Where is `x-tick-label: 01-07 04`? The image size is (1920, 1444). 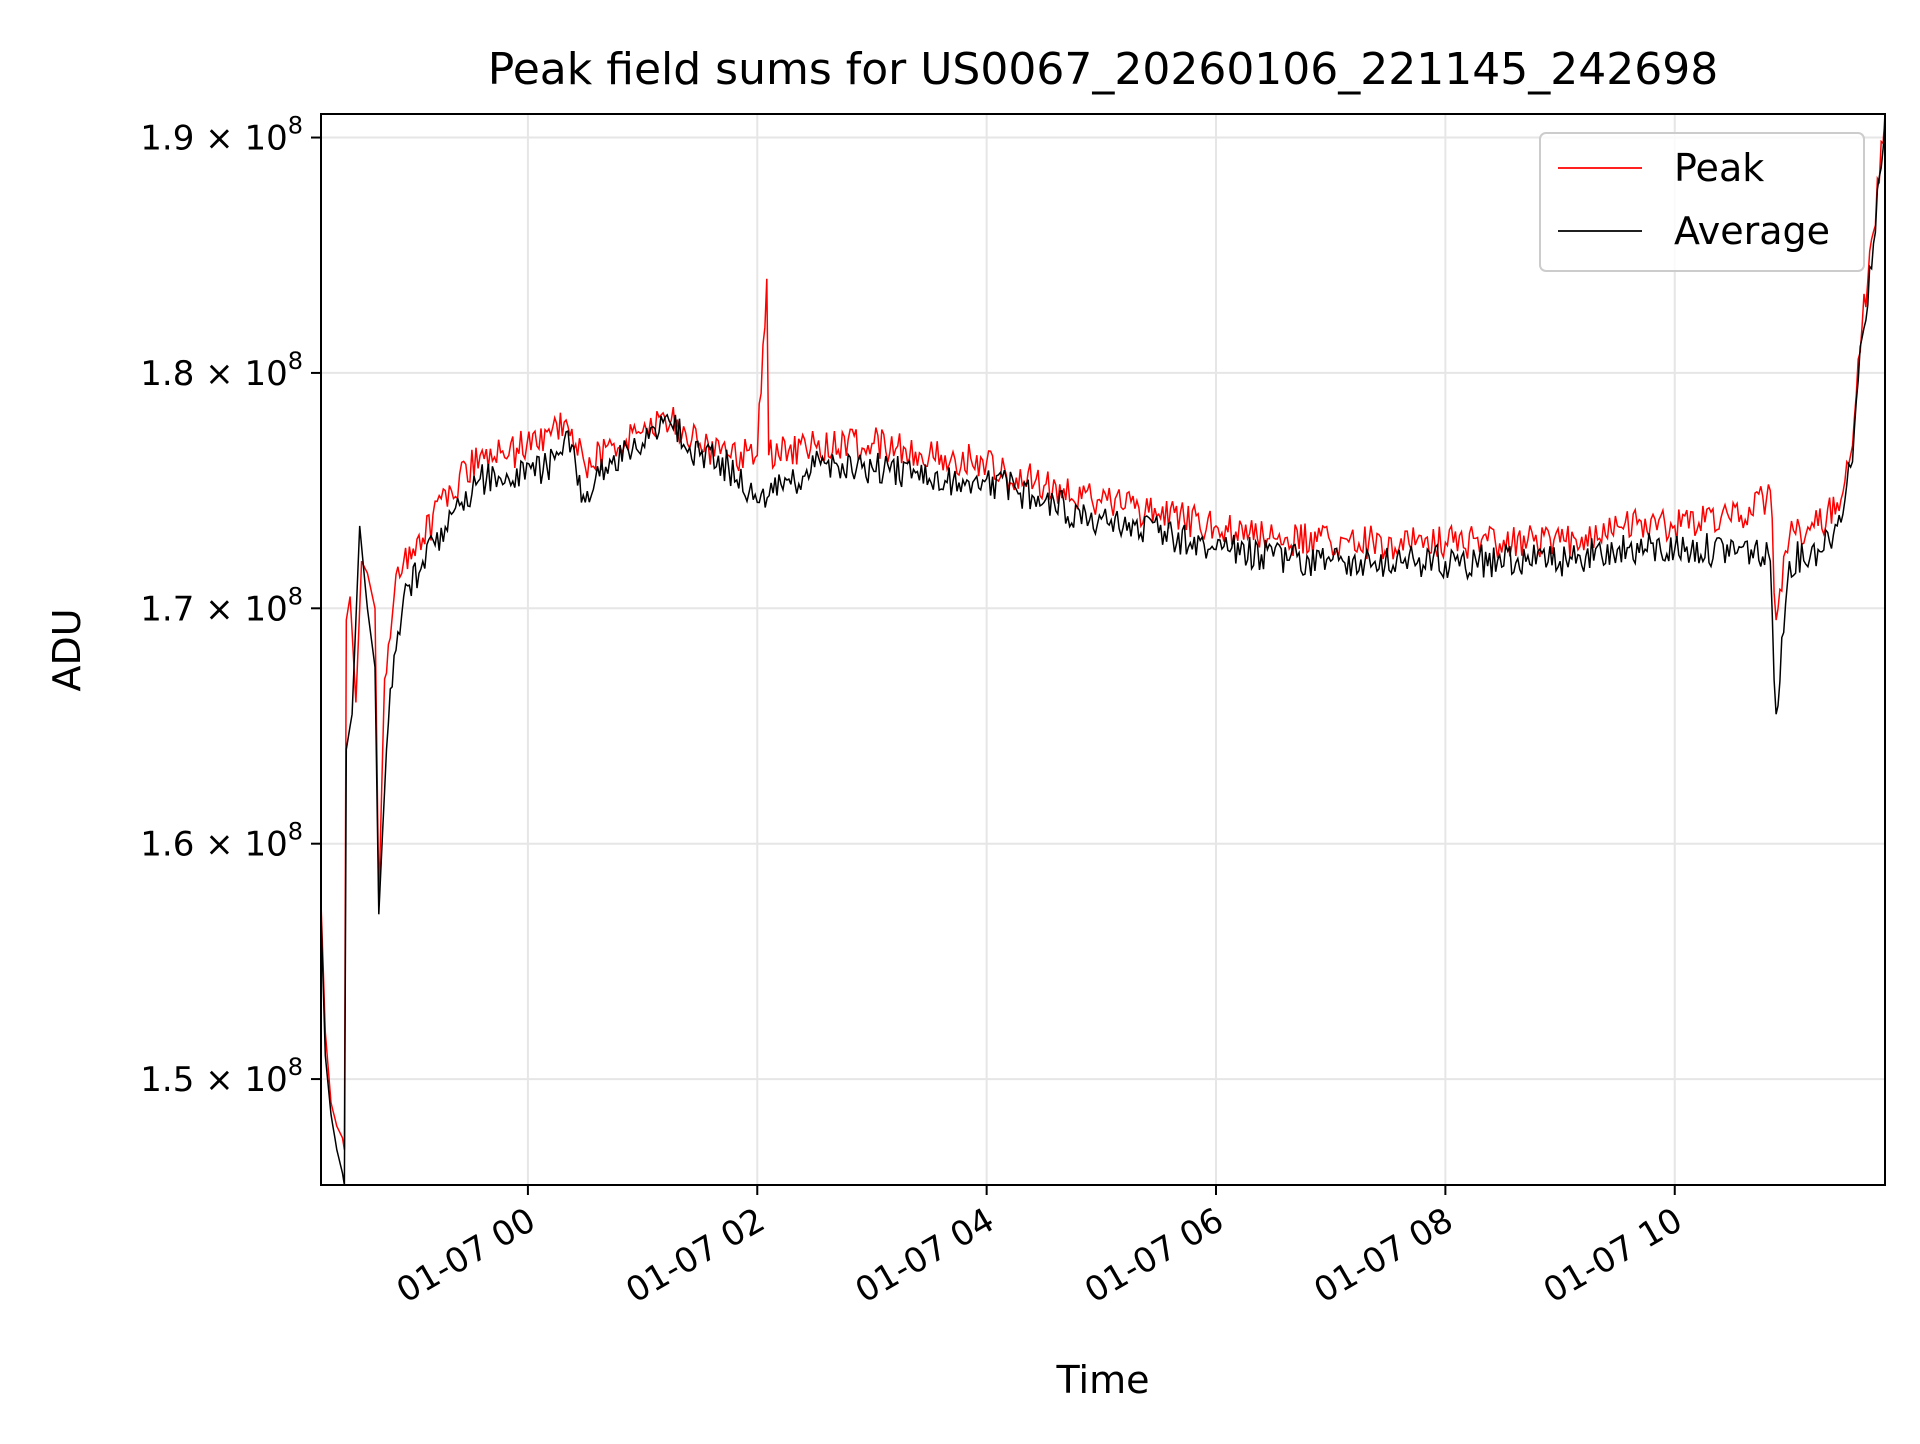 x-tick-label: 01-07 04 is located at coordinates (925, 1255).